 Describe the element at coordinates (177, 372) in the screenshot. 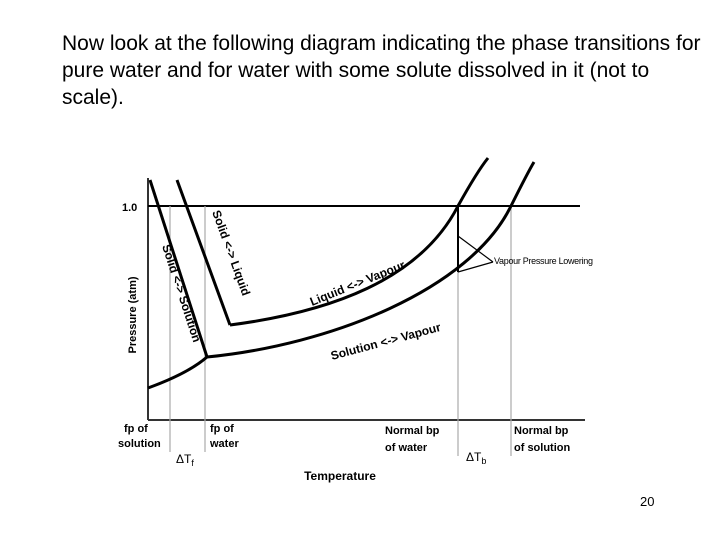

I see `curve-sublimation` at that location.